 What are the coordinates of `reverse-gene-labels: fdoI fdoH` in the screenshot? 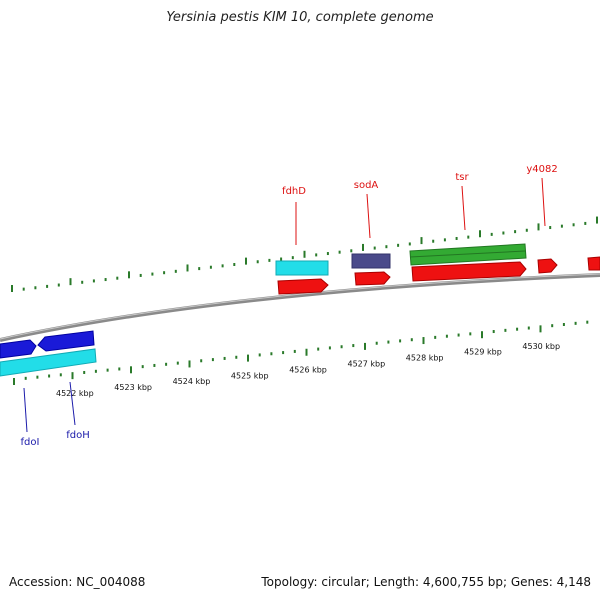 It's located at (55, 439).